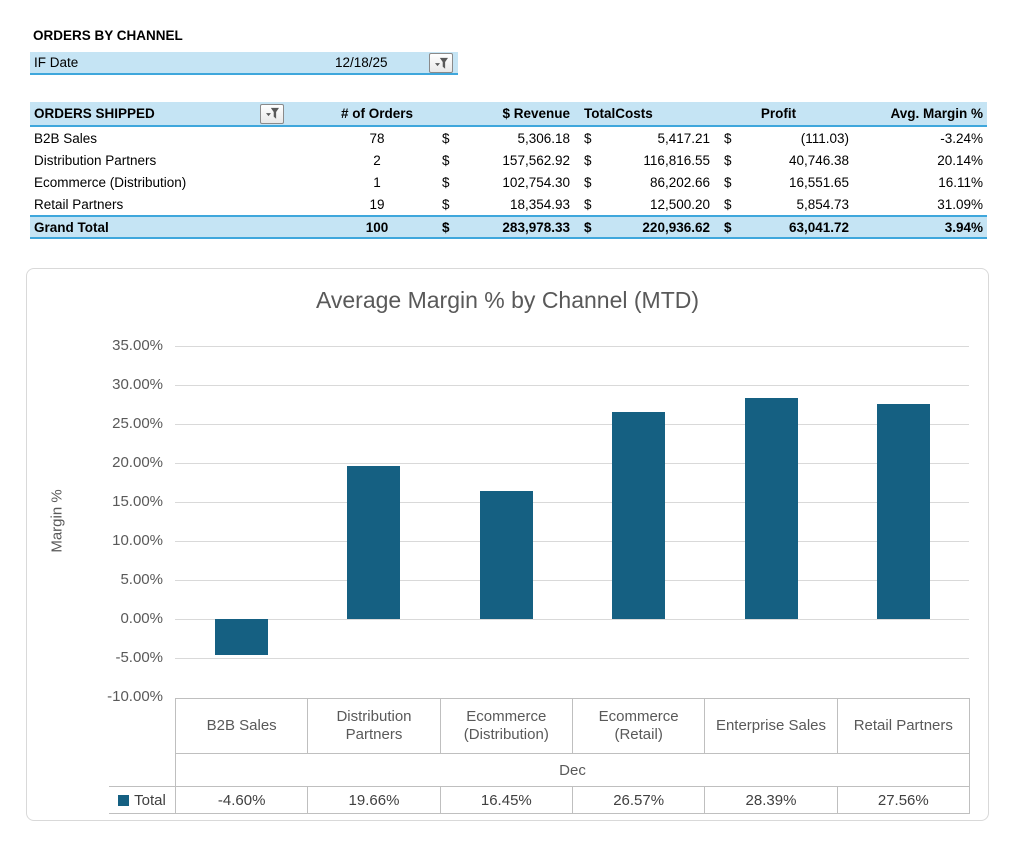 Image resolution: width=1024 pixels, height=843 pixels. Describe the element at coordinates (654, 182) in the screenshot. I see `costs-cell: $86,202.66` at that location.